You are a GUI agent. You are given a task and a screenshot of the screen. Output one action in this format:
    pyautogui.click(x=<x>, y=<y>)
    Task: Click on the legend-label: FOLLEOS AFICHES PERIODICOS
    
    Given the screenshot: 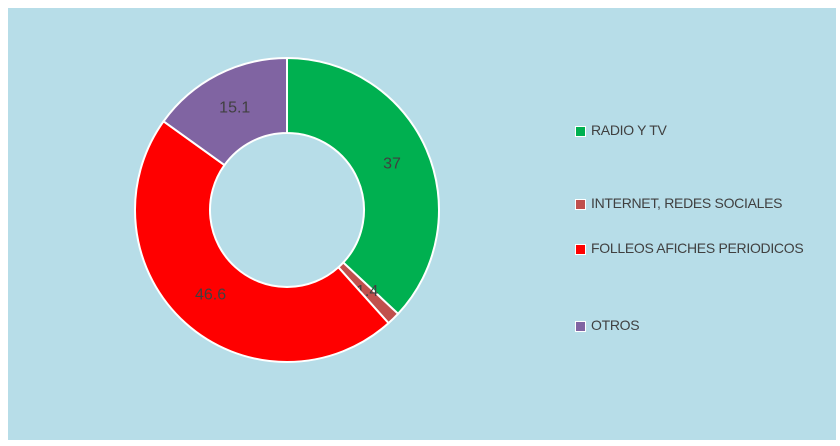 What is the action you would take?
    pyautogui.click(x=697, y=248)
    